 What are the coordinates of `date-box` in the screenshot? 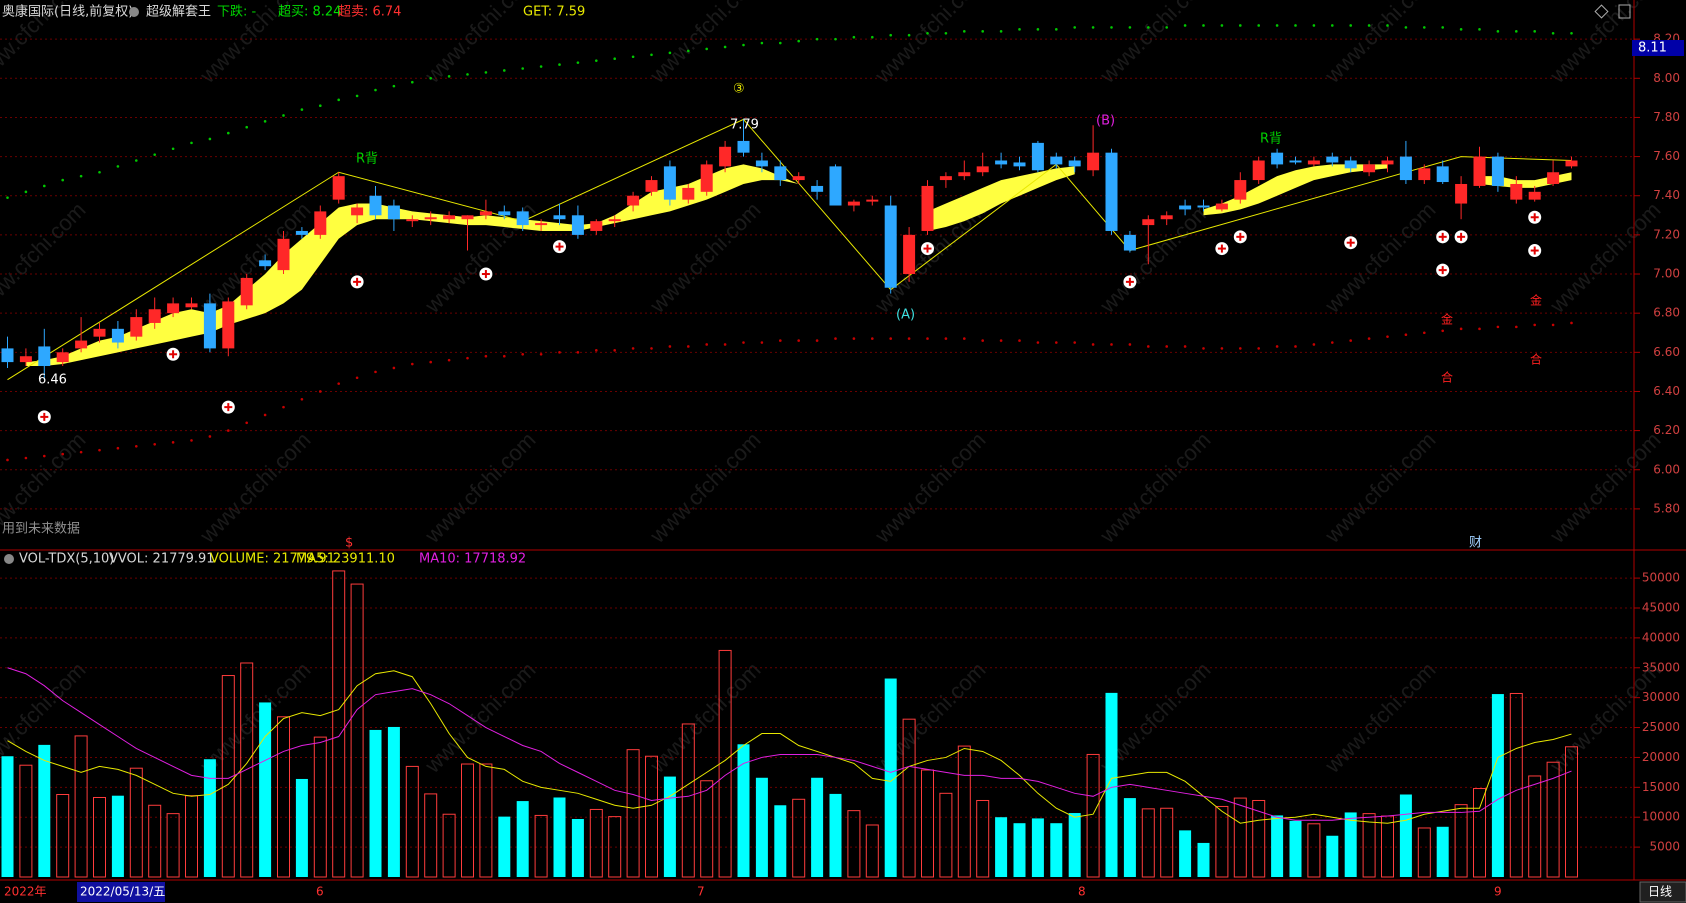 It's located at (121, 892).